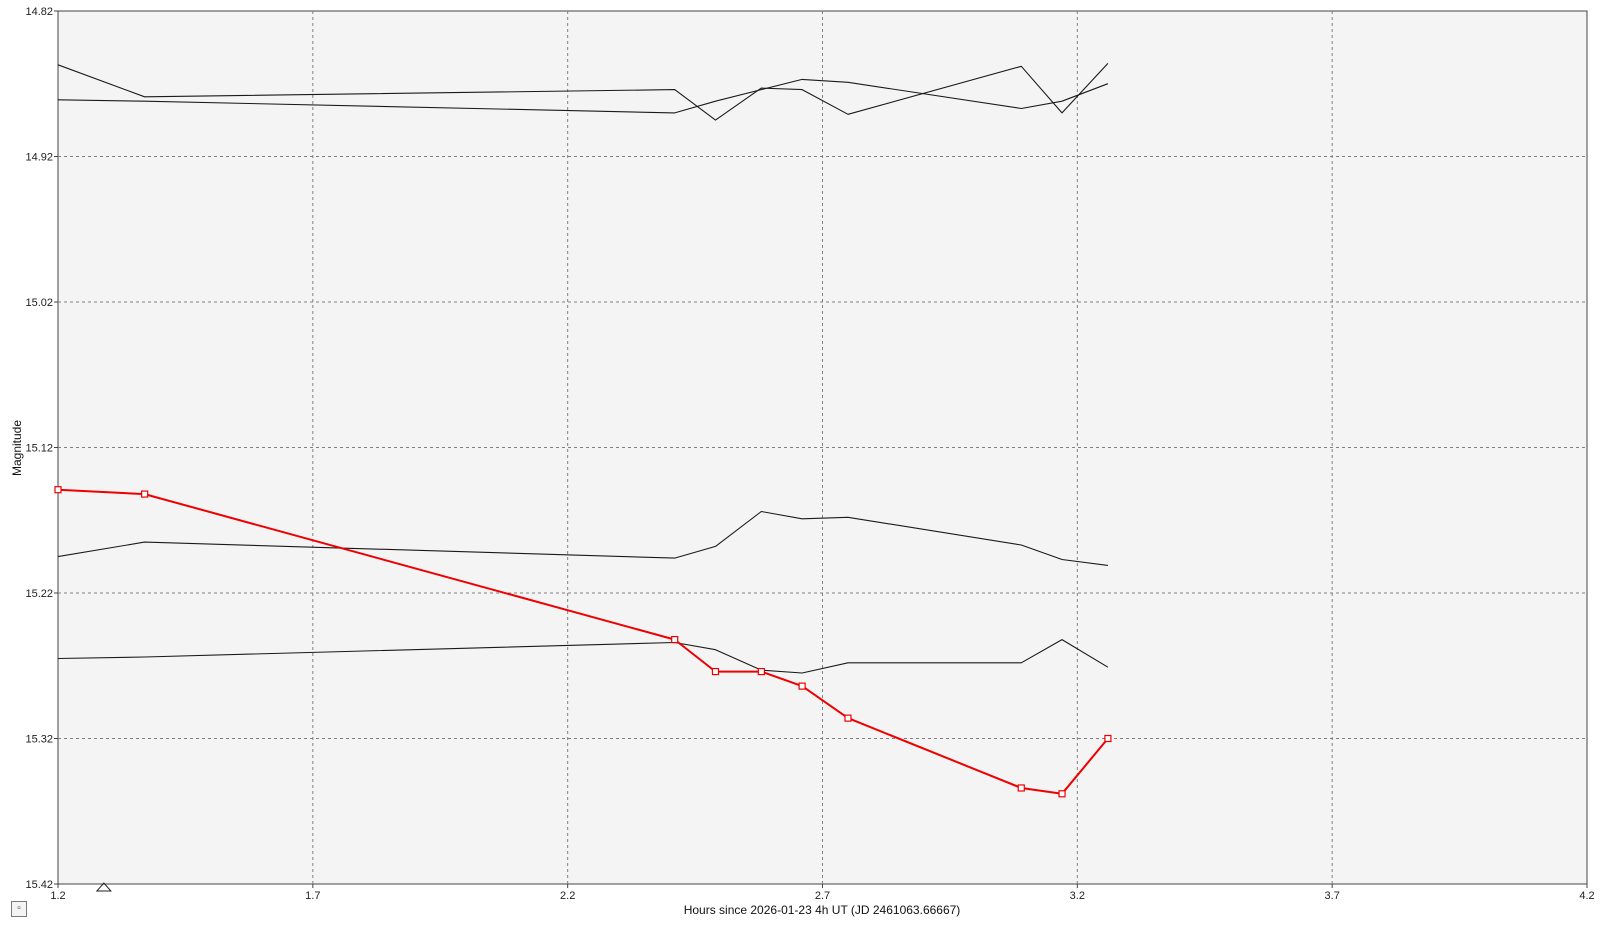 The width and height of the screenshot is (1610, 930). Describe the element at coordinates (312, 896) in the screenshot. I see `x-tick-label: 1.7` at that location.